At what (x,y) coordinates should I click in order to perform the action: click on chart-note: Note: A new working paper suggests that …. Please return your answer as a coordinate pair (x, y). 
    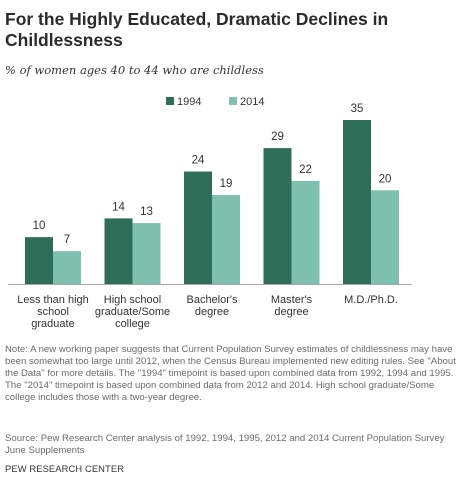
    Looking at the image, I should click on (230, 373).